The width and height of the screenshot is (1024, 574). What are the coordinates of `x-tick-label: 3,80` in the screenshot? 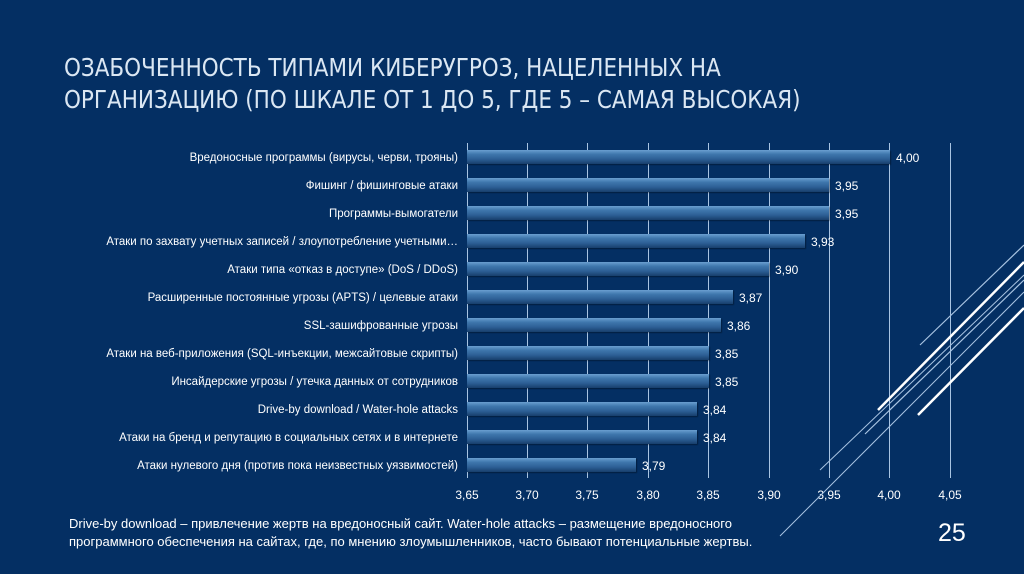 It's located at (648, 495).